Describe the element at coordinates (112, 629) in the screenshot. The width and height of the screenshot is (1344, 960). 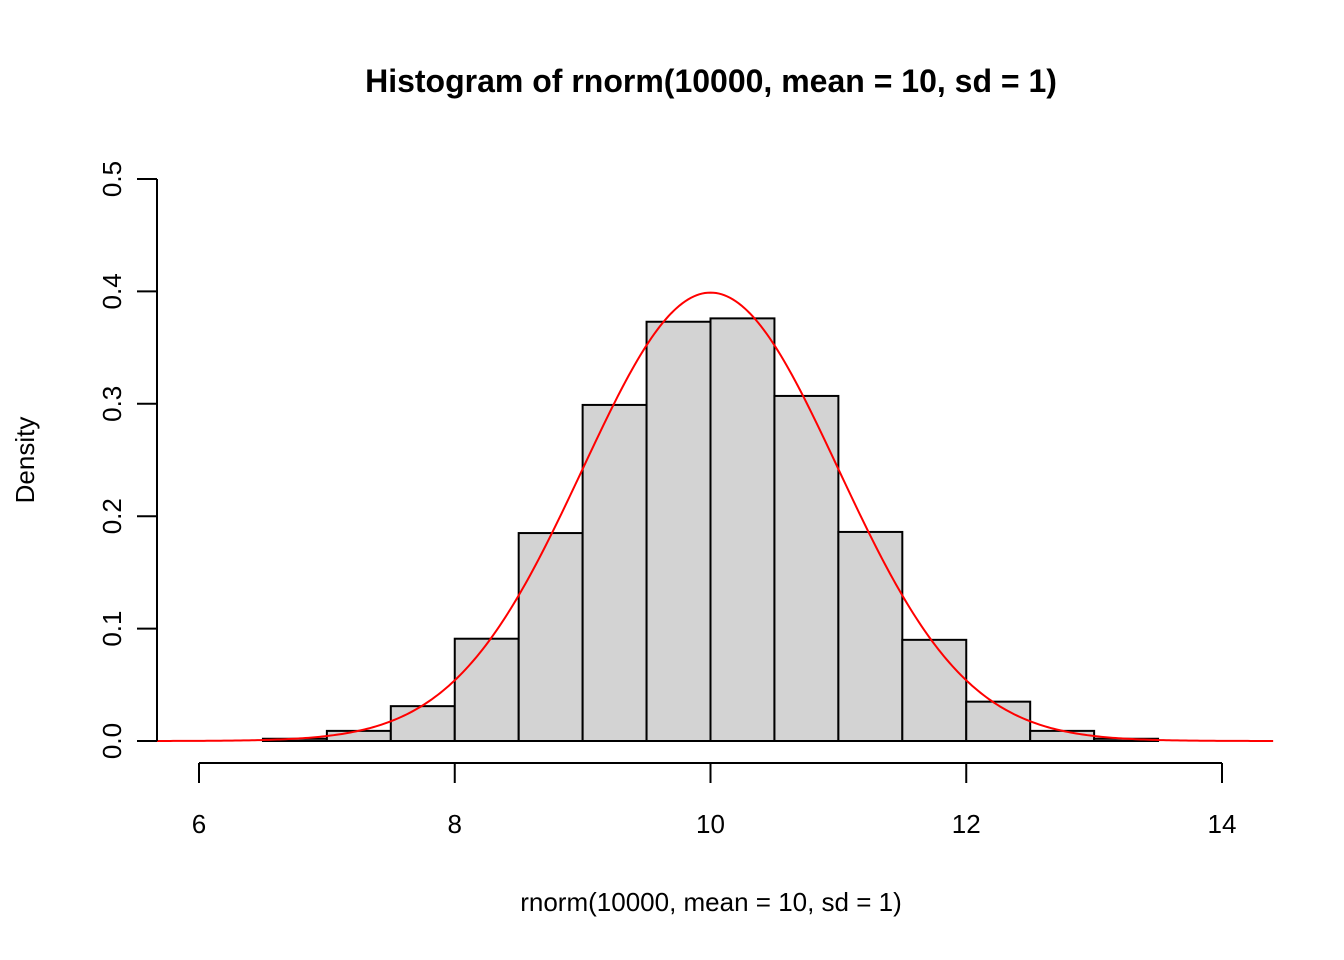
I see `y-tick-label-1: 0.1` at that location.